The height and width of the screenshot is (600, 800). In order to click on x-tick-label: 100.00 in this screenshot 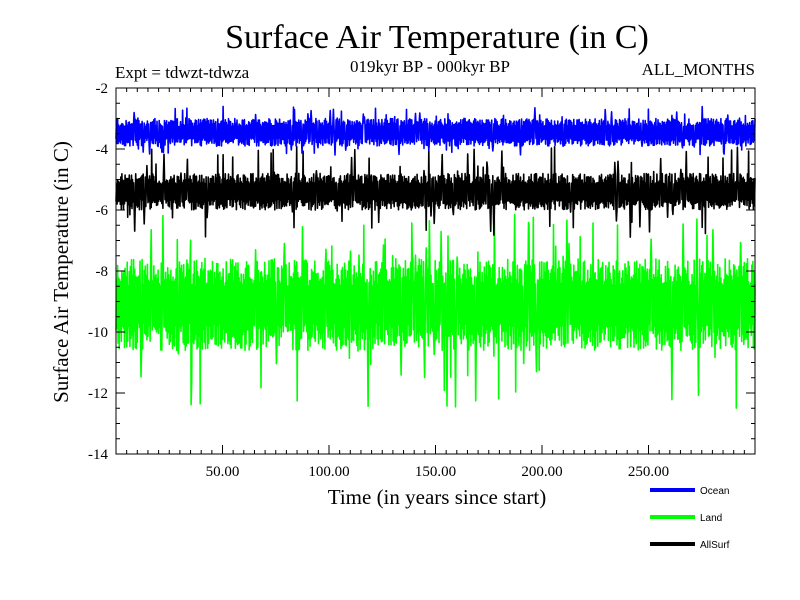, I will do `click(328, 472)`.